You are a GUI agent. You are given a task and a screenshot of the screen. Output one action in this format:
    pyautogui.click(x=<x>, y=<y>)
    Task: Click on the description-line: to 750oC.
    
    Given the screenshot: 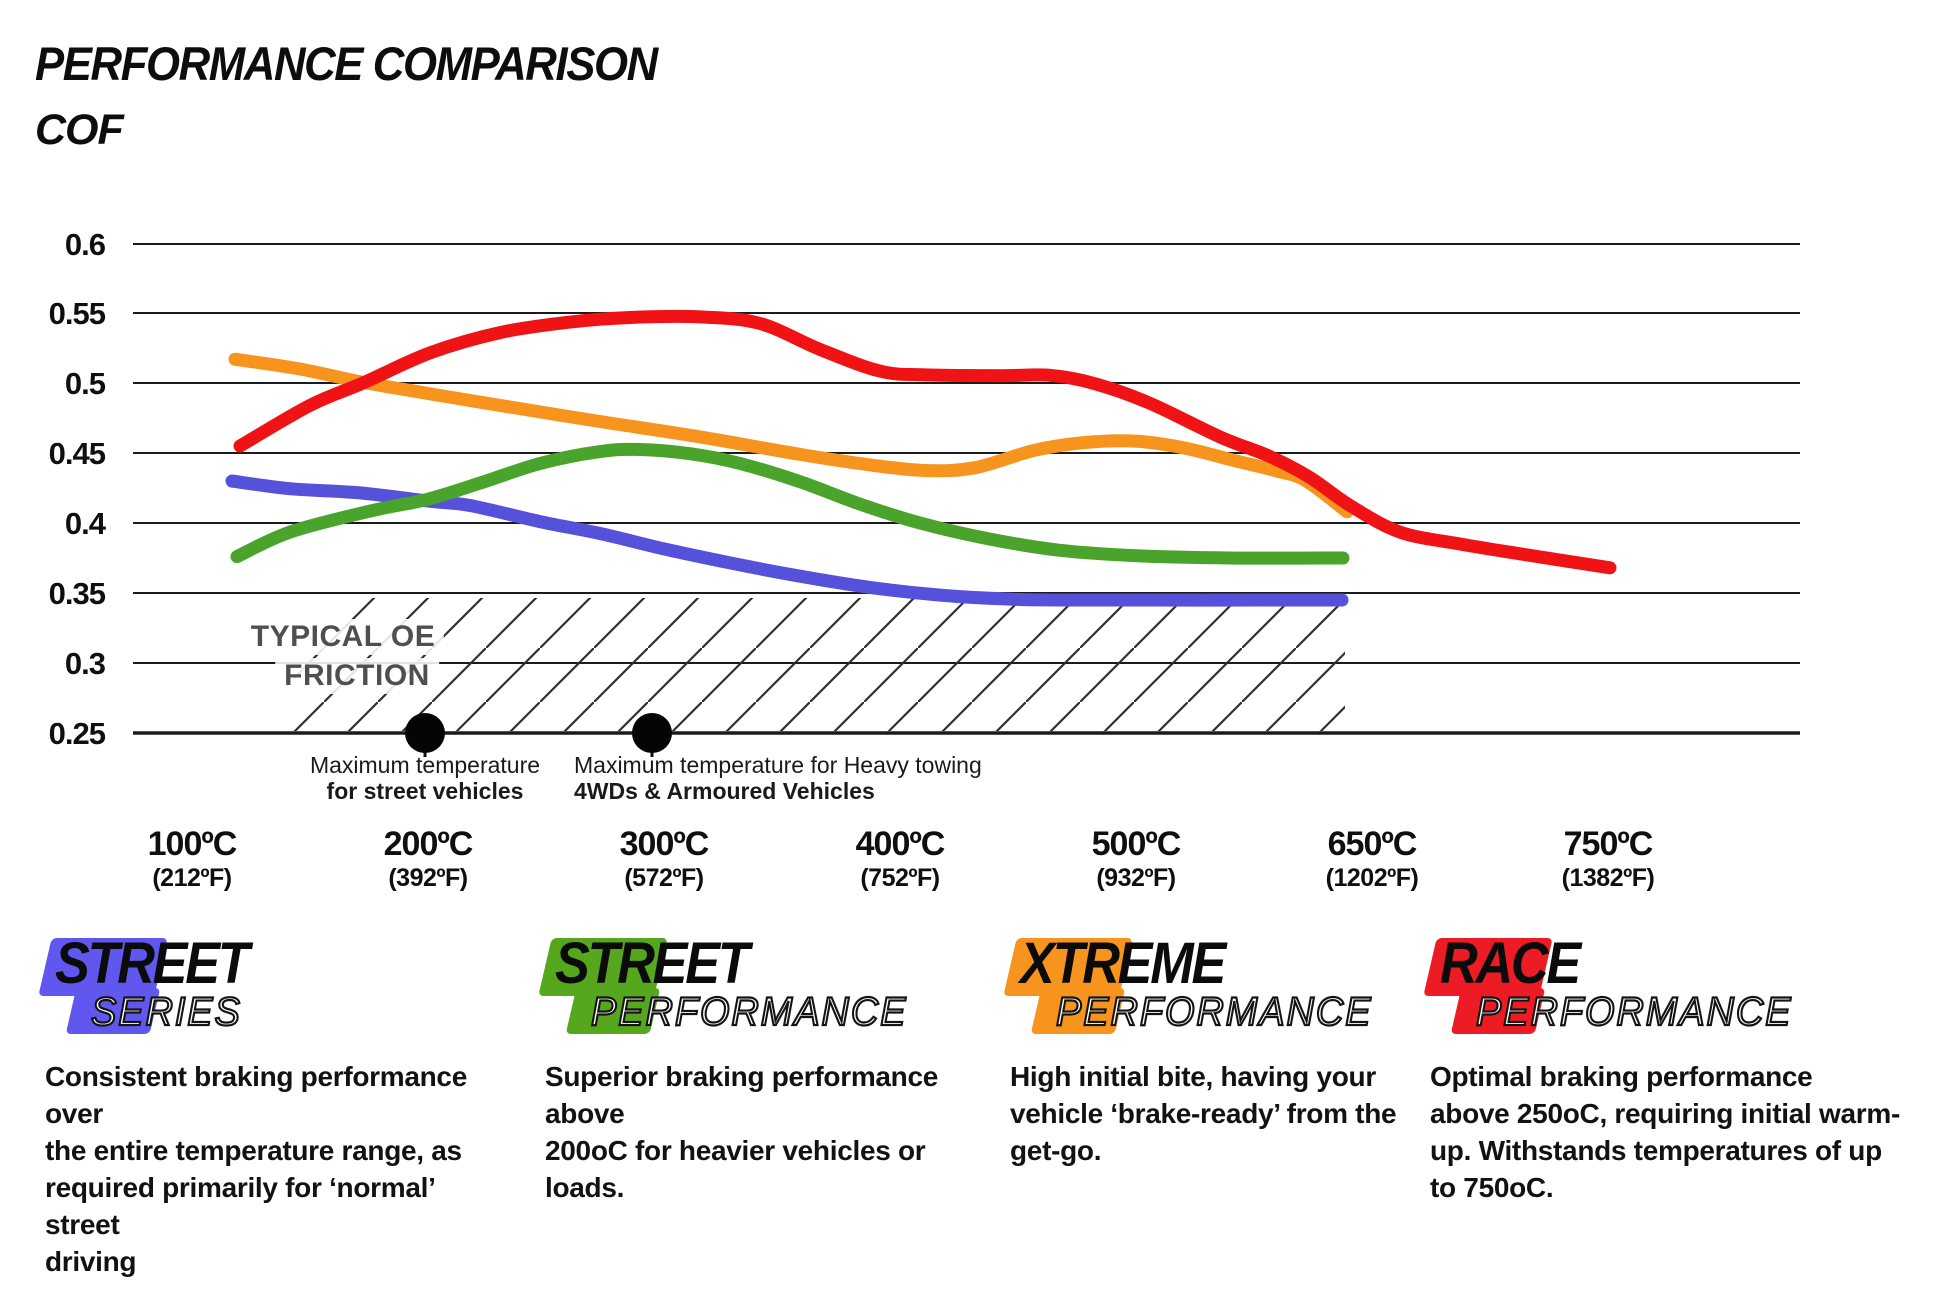 What is the action you would take?
    pyautogui.click(x=1492, y=1187)
    